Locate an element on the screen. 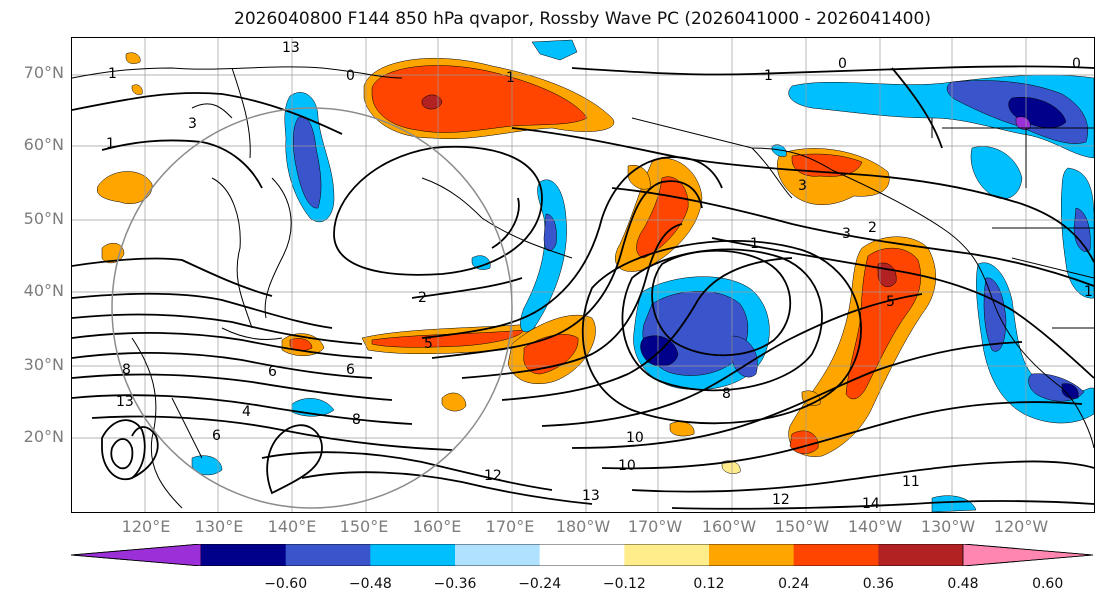 The image size is (1105, 604). colorbar-tick-label: −0.24 is located at coordinates (540, 584).